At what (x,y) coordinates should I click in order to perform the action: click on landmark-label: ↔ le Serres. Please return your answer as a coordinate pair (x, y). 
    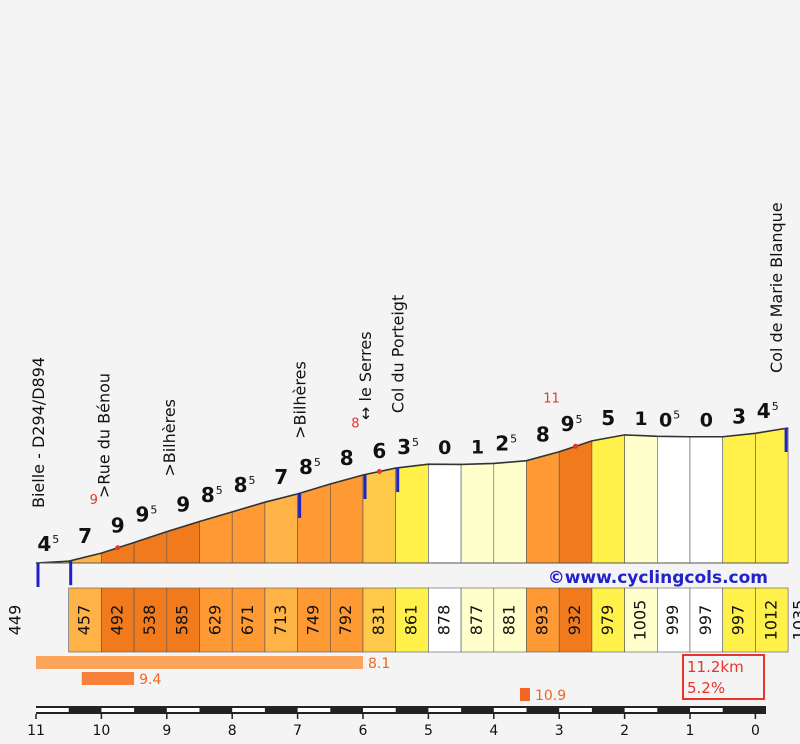
    Looking at the image, I should click on (365, 375).